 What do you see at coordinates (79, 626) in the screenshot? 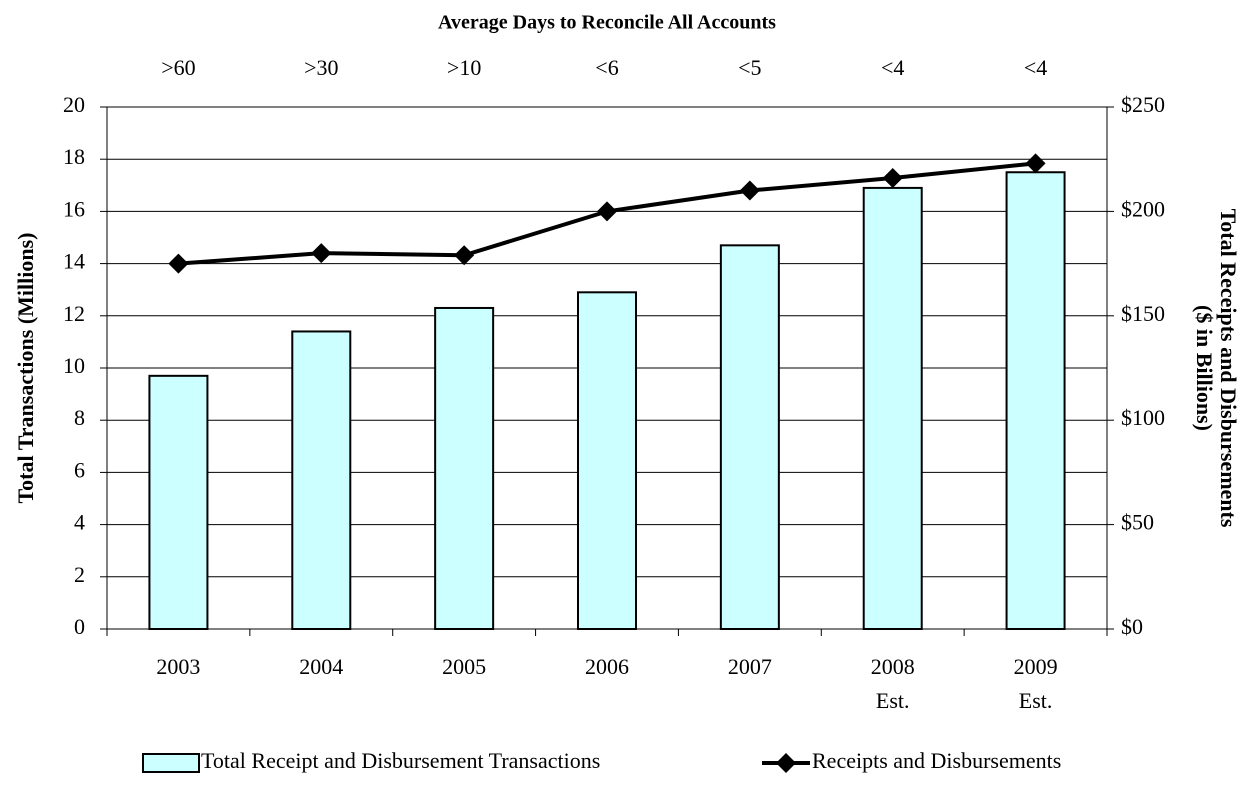
I see `y-tick-label: 0` at bounding box center [79, 626].